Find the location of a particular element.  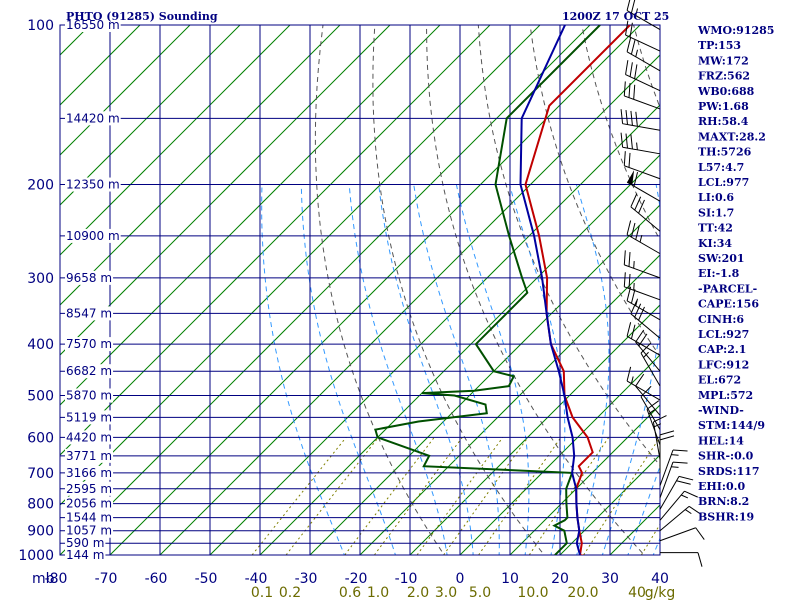

index-entry: EL:672 is located at coordinates (719, 380).